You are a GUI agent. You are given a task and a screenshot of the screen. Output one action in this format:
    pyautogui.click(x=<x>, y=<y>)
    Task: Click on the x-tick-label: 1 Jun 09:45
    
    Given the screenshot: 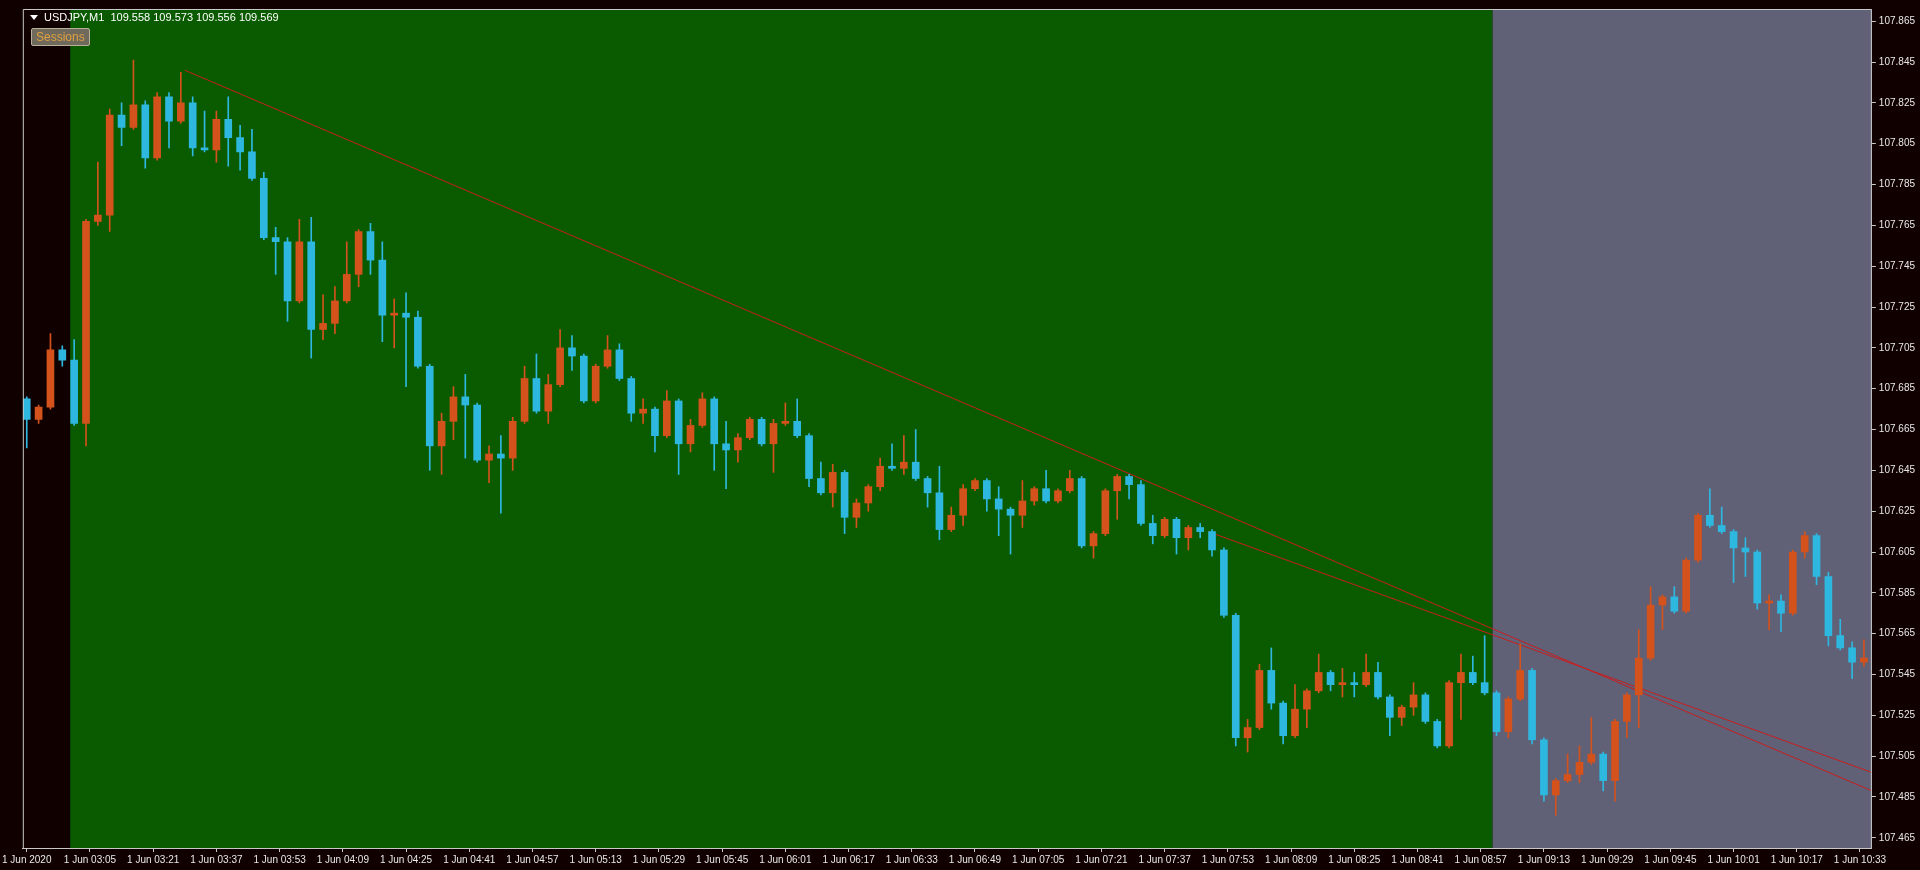 What is the action you would take?
    pyautogui.click(x=1670, y=859)
    